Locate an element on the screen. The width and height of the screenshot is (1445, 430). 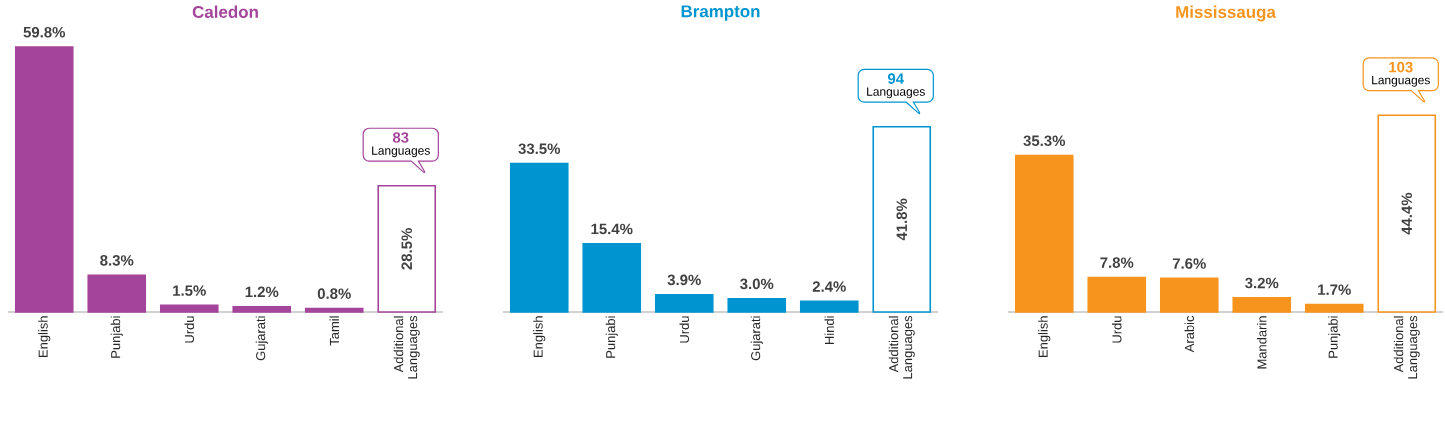
data-label: 1.5% is located at coordinates (189, 290).